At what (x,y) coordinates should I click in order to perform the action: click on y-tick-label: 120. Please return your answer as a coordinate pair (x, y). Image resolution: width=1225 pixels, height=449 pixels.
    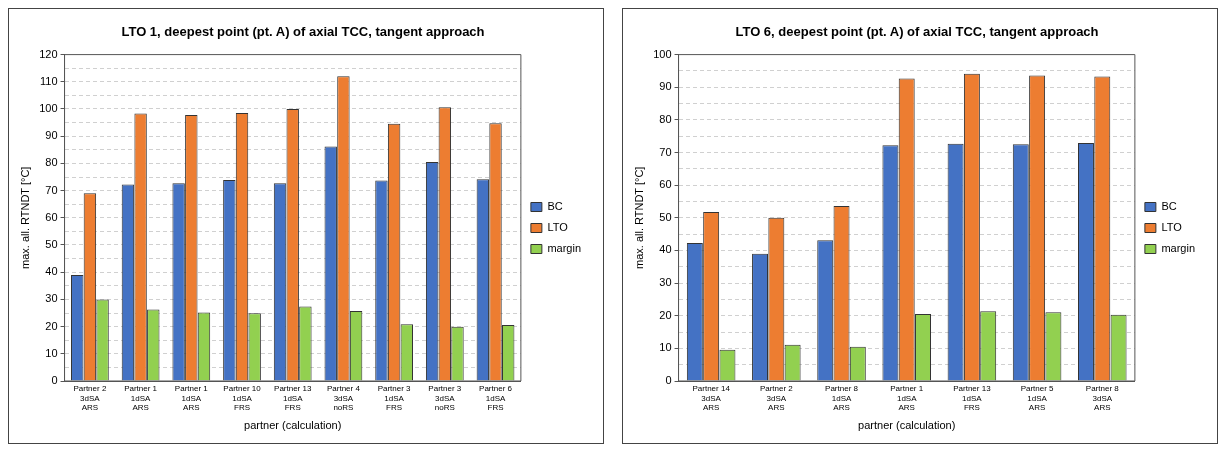
    Looking at the image, I should click on (48, 53).